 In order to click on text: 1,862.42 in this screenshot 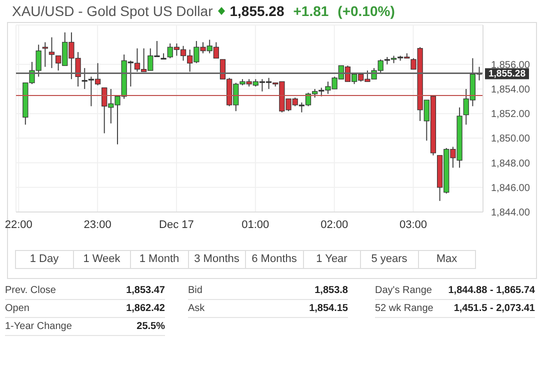, I will do `click(145, 309)`.